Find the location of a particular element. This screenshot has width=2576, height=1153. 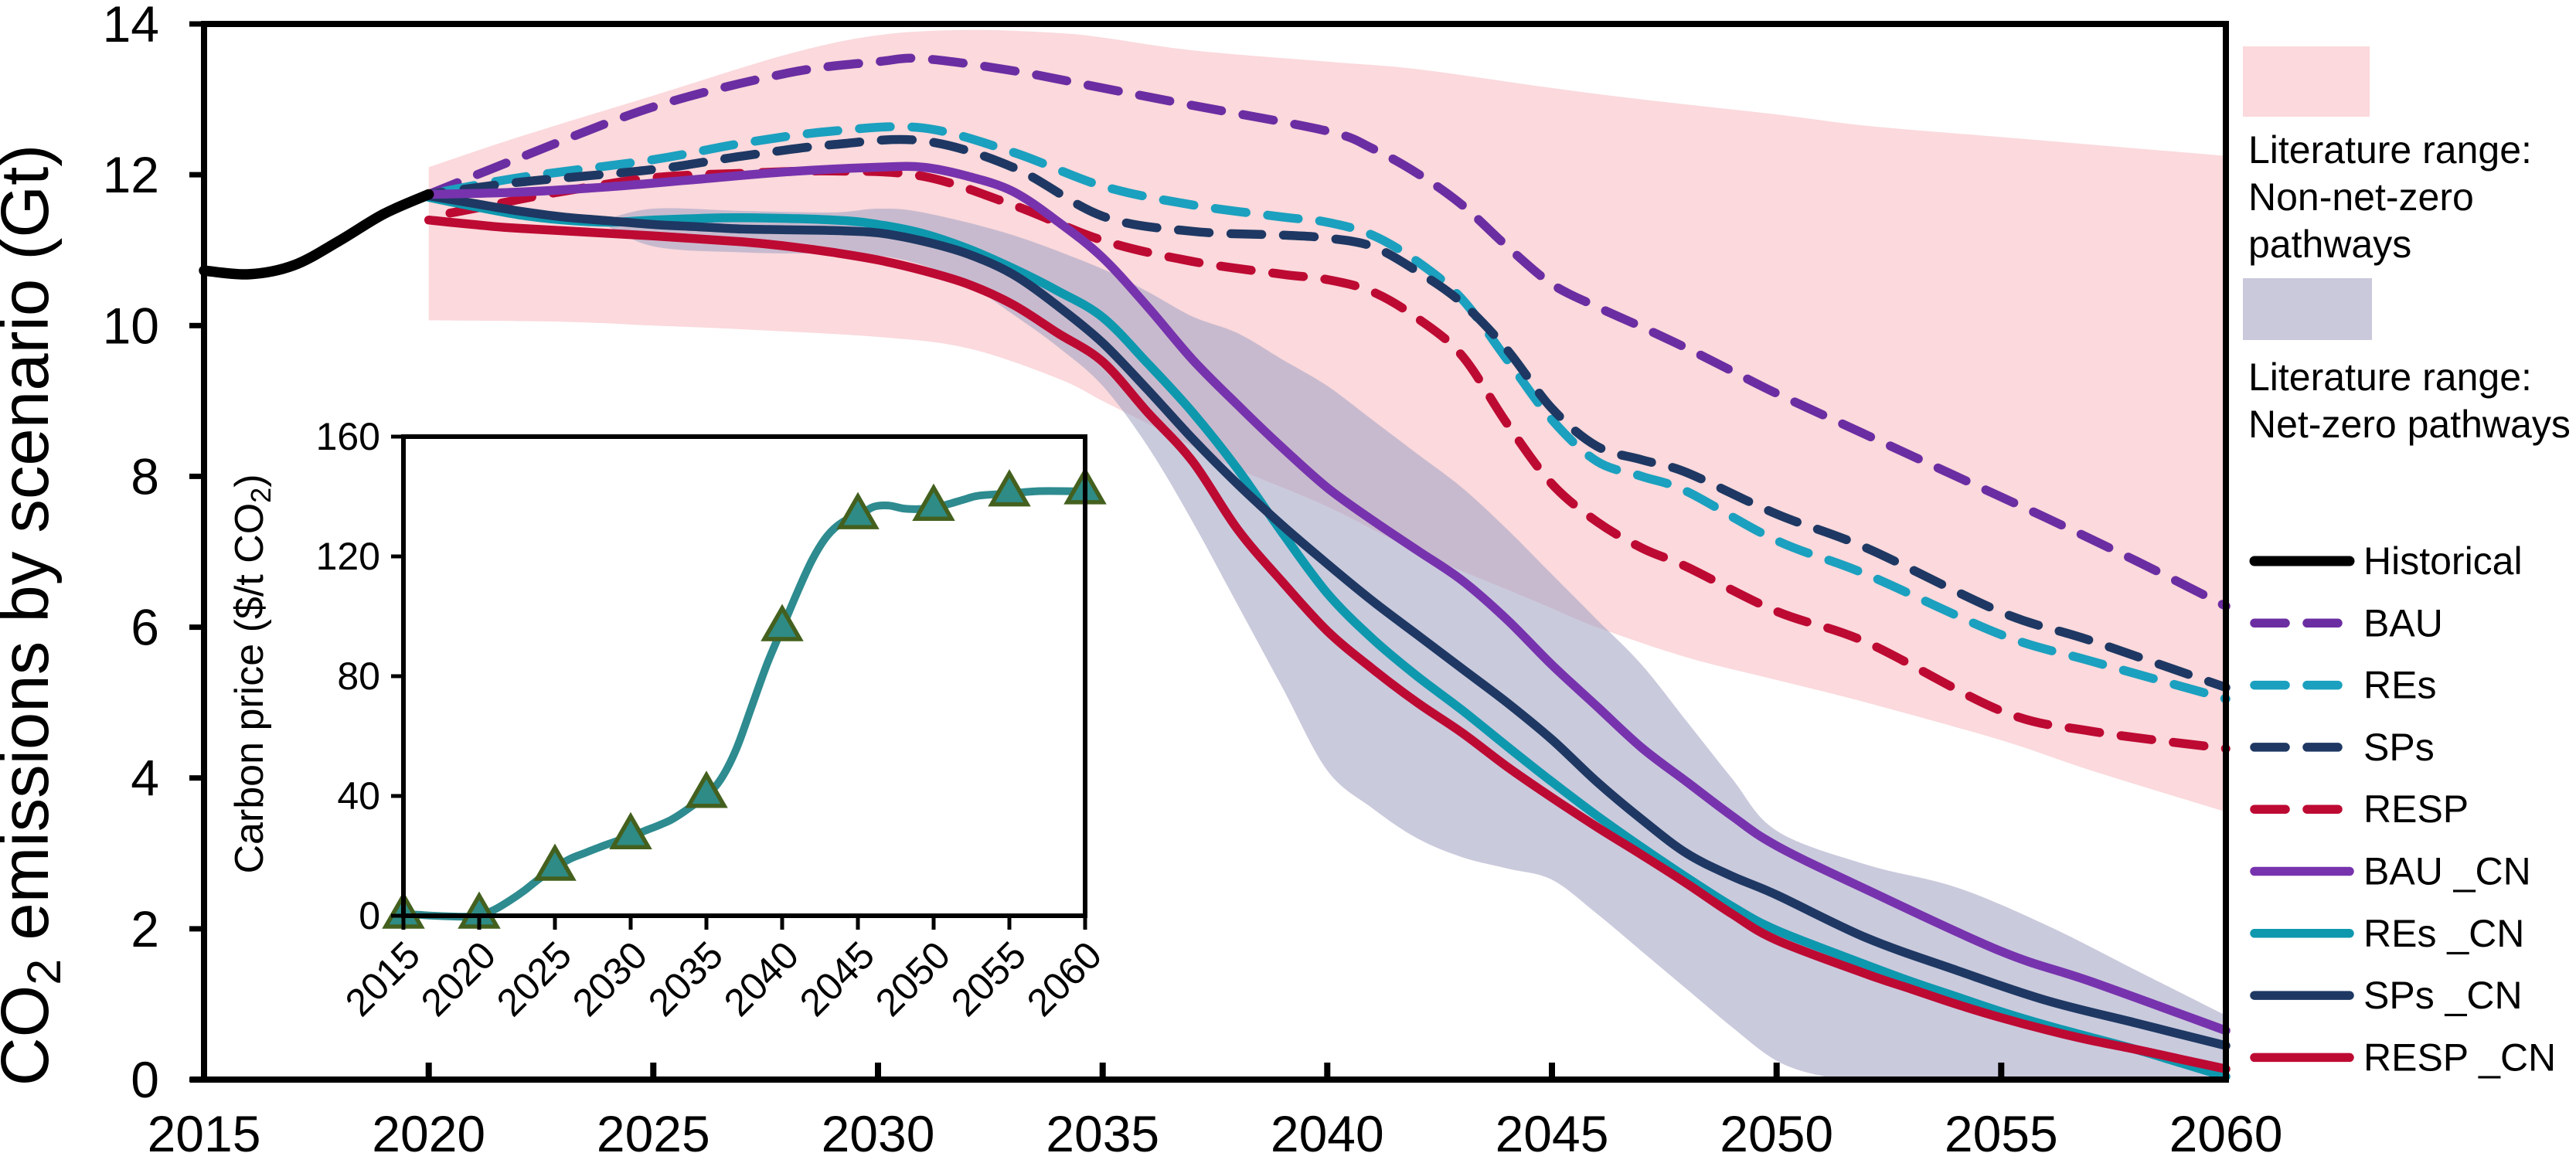

svg-text: 14 is located at coordinates (131, 26).